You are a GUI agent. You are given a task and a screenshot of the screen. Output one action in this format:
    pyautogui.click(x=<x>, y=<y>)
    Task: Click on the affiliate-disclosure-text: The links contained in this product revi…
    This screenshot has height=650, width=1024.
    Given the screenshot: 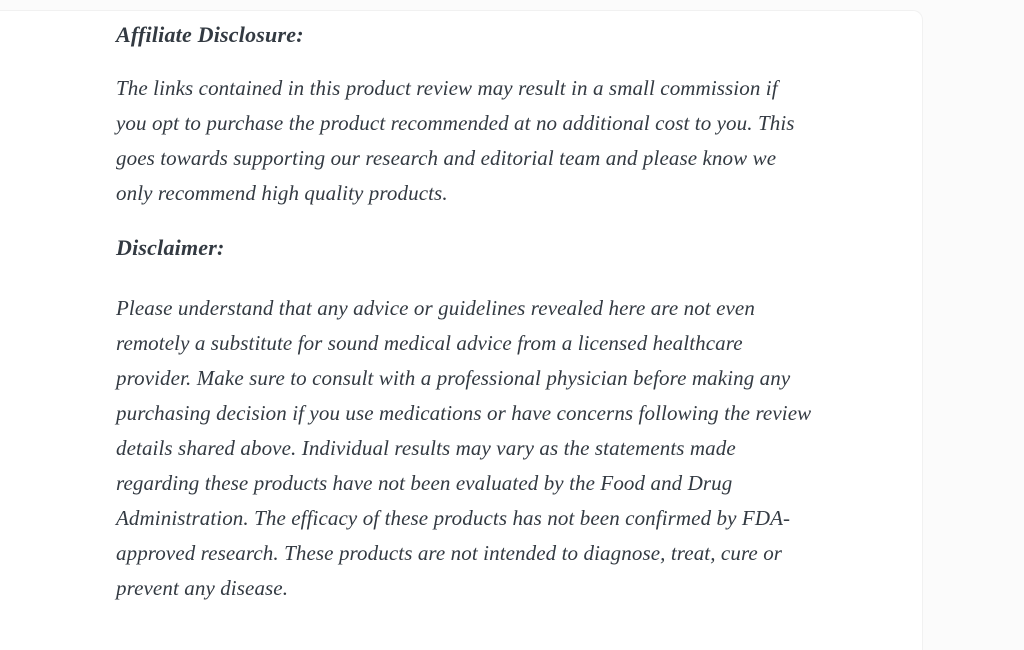 What is the action you would take?
    pyautogui.click(x=455, y=140)
    